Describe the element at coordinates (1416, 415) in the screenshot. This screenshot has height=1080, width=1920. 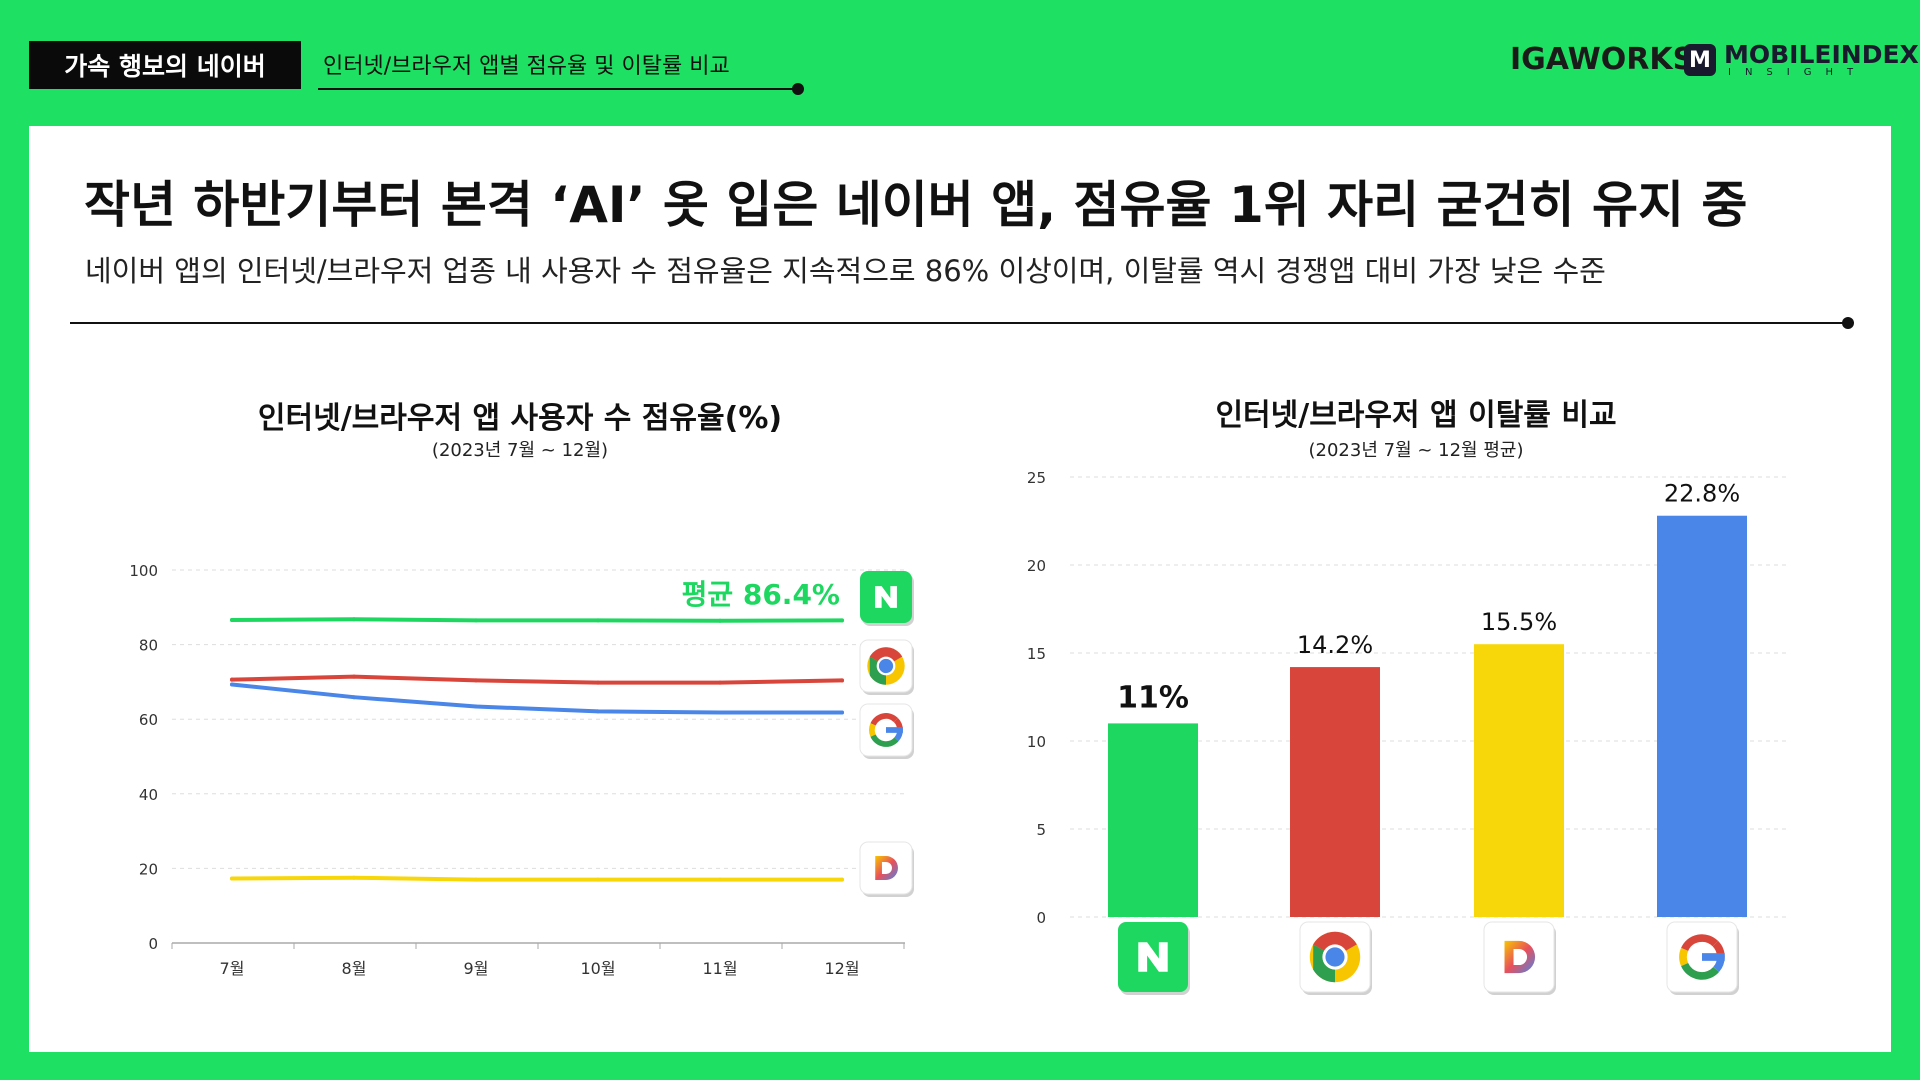
I see `bar-chart-title: 인터넷/브라우저 앱 이탈률 비교` at that location.